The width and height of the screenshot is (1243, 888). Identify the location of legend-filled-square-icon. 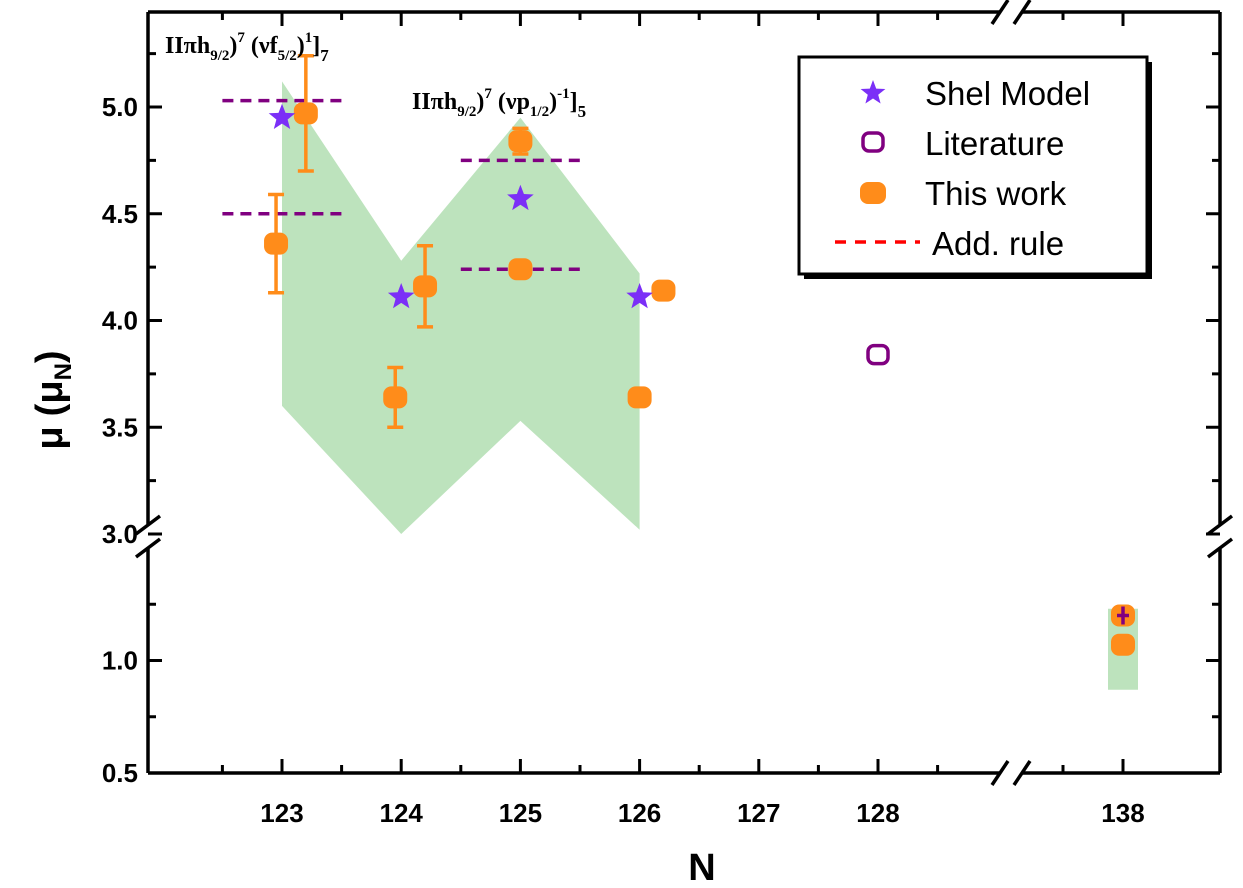
(873, 193).